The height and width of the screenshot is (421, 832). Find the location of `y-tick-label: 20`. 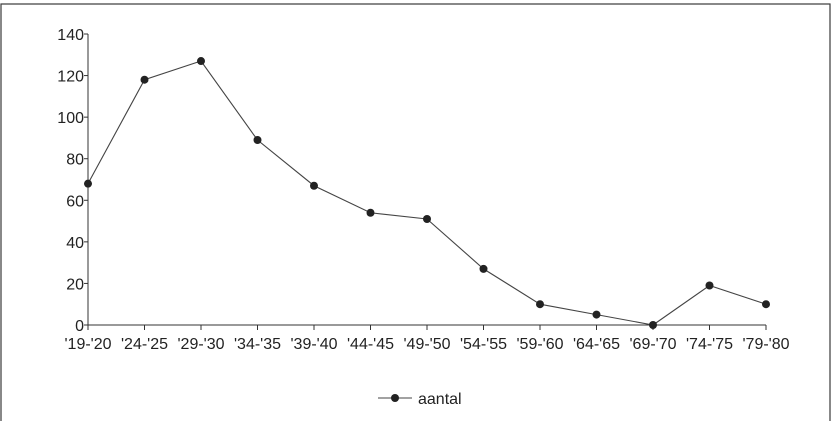

y-tick-label: 20 is located at coordinates (75, 284).